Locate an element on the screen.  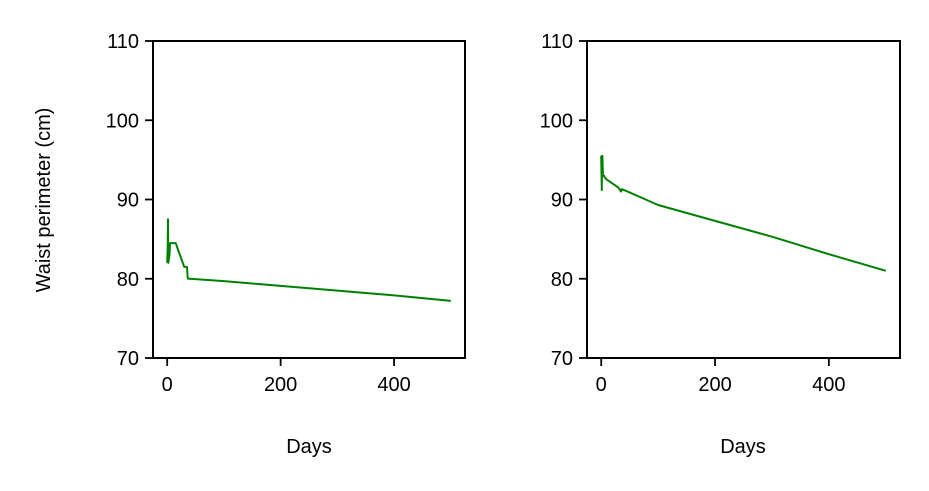
y-axis-title: Waist perimeter (cm) is located at coordinates (44, 200).